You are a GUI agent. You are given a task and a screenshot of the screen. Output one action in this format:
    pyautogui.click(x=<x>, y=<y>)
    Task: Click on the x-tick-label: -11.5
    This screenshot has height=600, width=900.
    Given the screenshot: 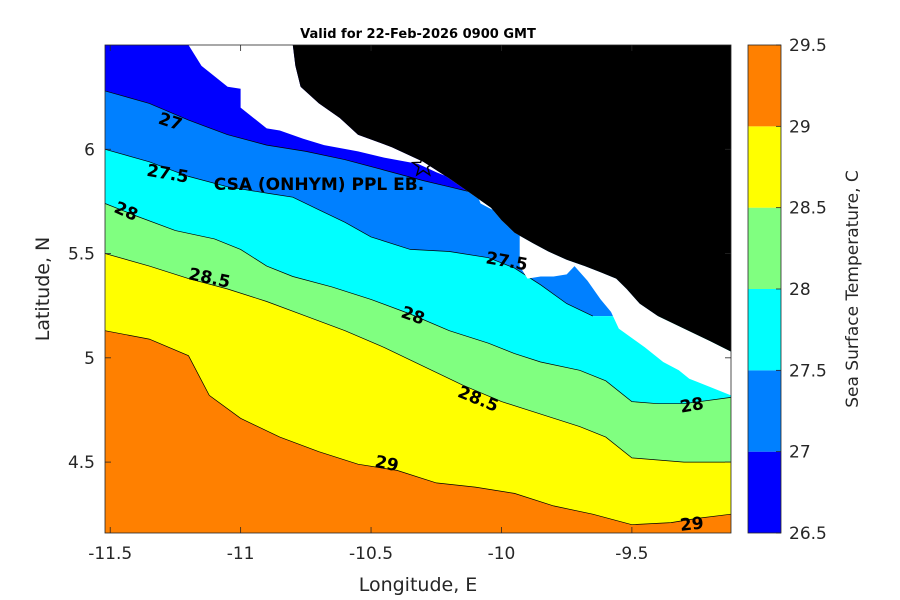 What is the action you would take?
    pyautogui.click(x=110, y=554)
    